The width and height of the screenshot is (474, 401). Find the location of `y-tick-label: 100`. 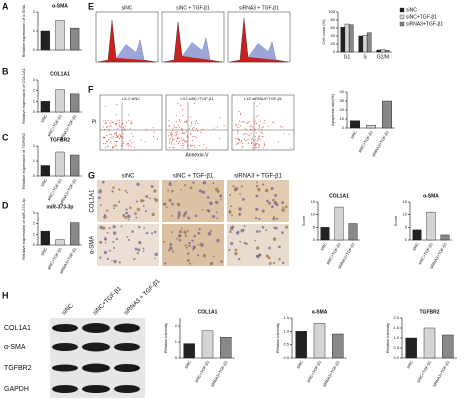

y-tick-label: 100 is located at coordinates (331, 11).